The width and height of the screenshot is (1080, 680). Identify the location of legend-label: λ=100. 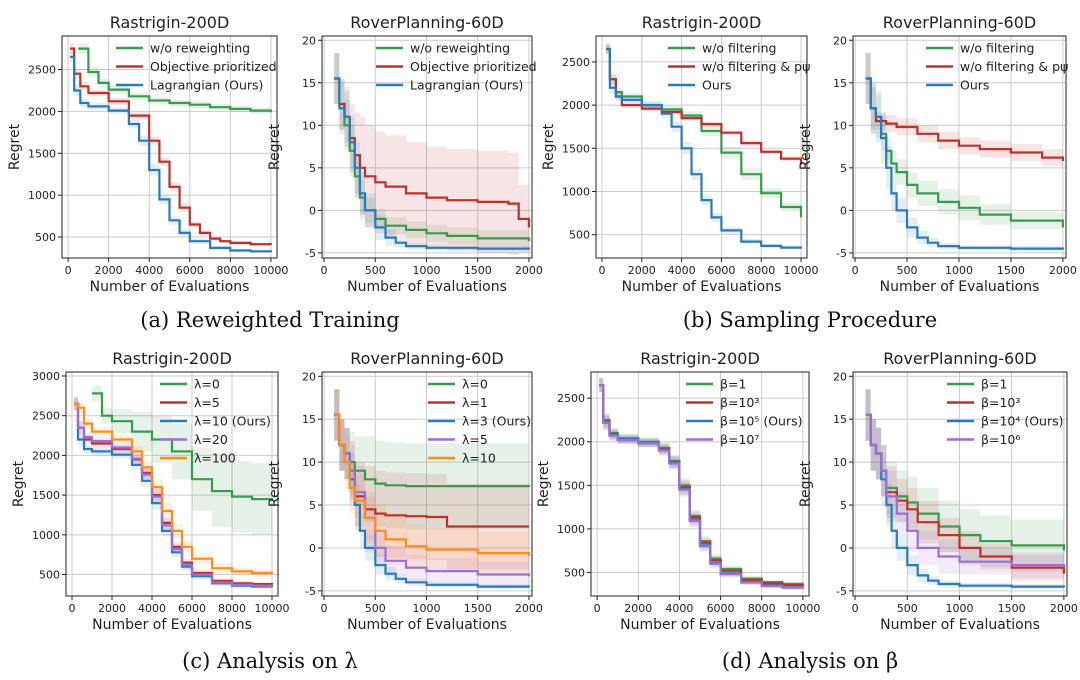
(215, 458).